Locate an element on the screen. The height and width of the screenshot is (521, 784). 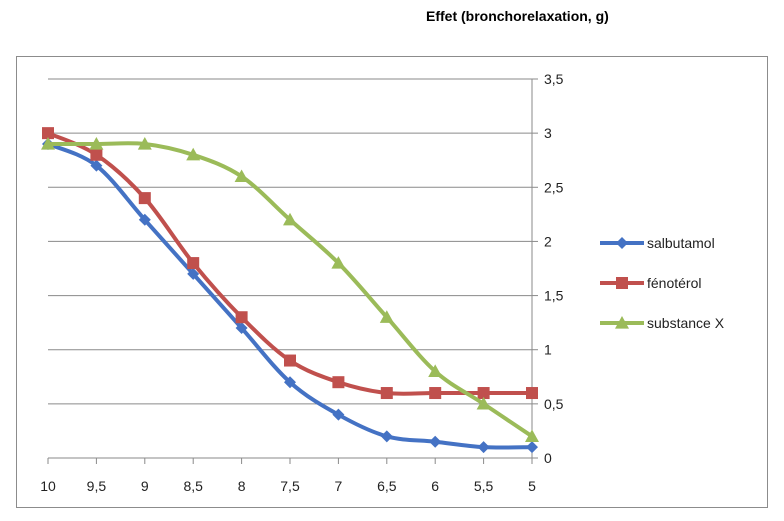
x-tick-label: 8 is located at coordinates (242, 486).